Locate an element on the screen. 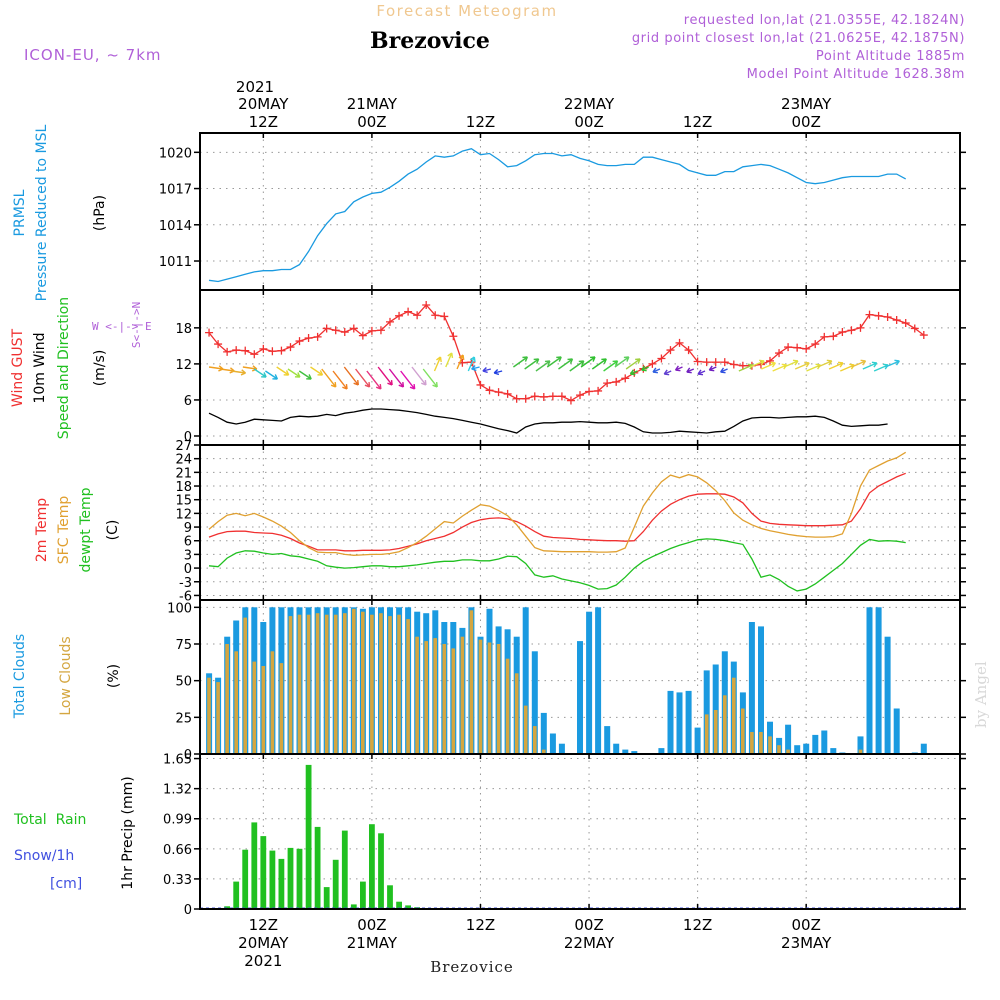  y-tick-label: 15 is located at coordinates (183, 501).